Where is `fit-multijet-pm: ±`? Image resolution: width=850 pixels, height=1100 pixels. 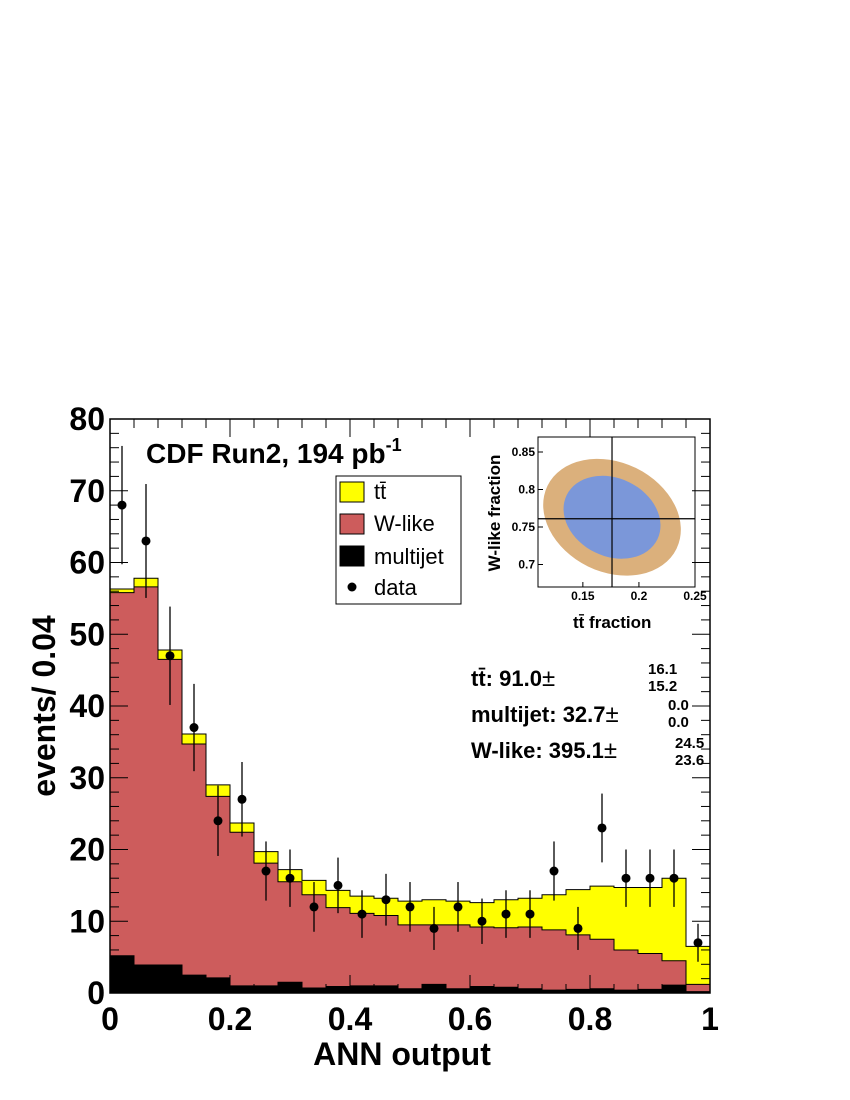
fit-multijet-pm: ± is located at coordinates (612, 714).